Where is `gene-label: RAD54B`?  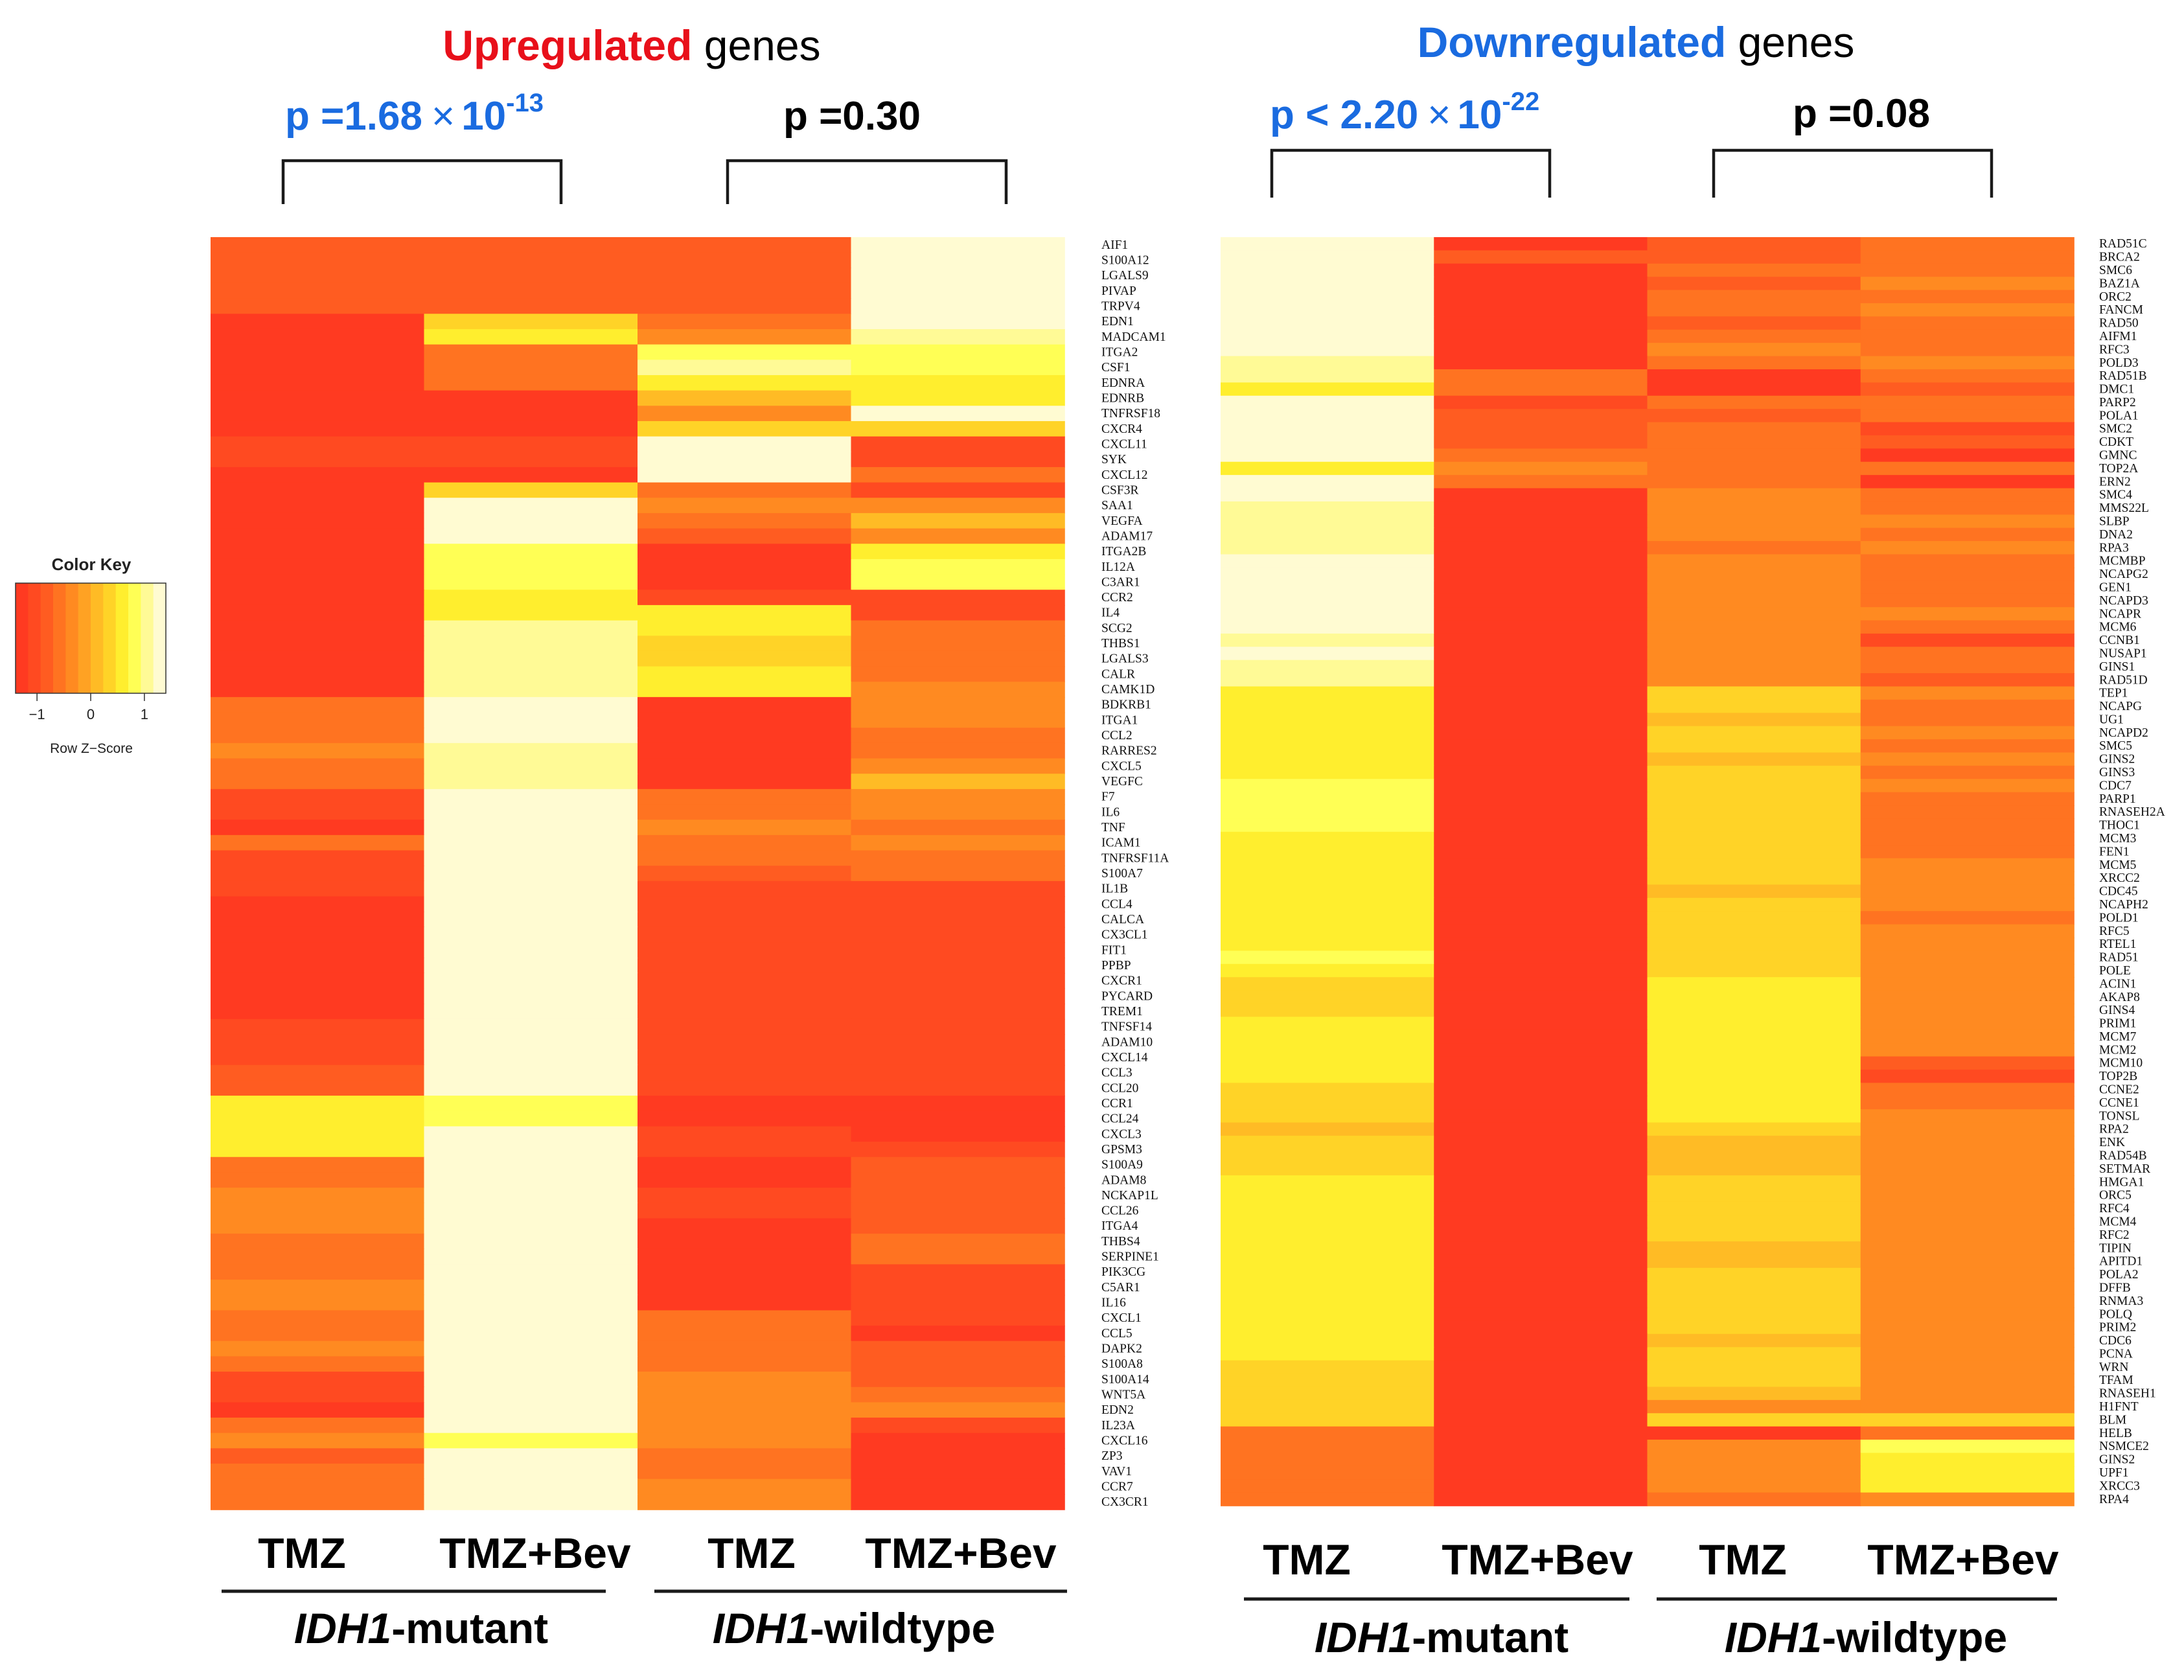
gene-label: RAD54B is located at coordinates (2123, 1156).